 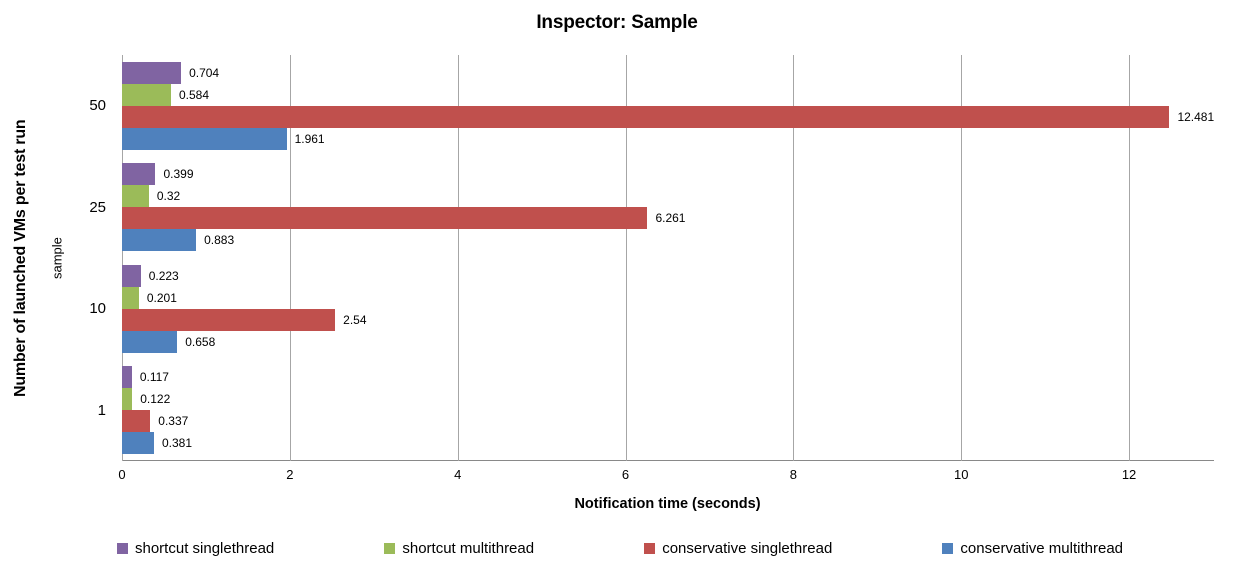 What do you see at coordinates (161, 297) in the screenshot?
I see `bar-value-label: 0.201` at bounding box center [161, 297].